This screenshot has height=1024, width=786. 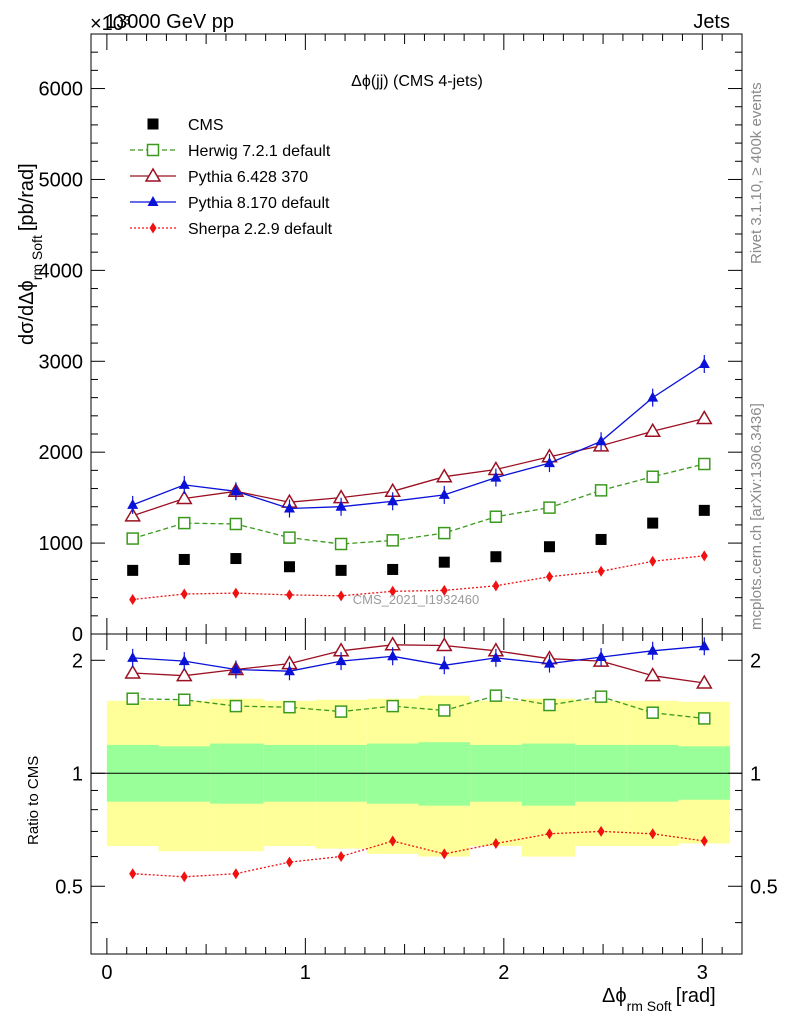 What do you see at coordinates (259, 151) in the screenshot?
I see `legend-label: Herwig 7.2.1 default` at bounding box center [259, 151].